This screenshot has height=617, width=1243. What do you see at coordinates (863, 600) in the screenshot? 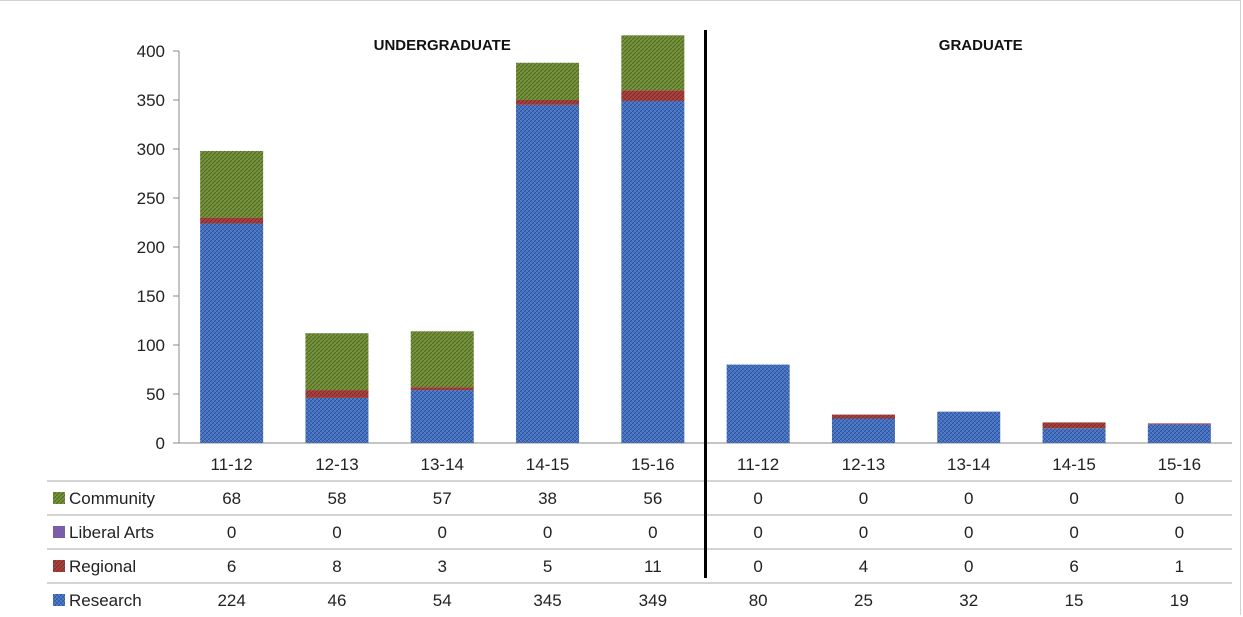
I see `table-cell: 25` at bounding box center [863, 600].